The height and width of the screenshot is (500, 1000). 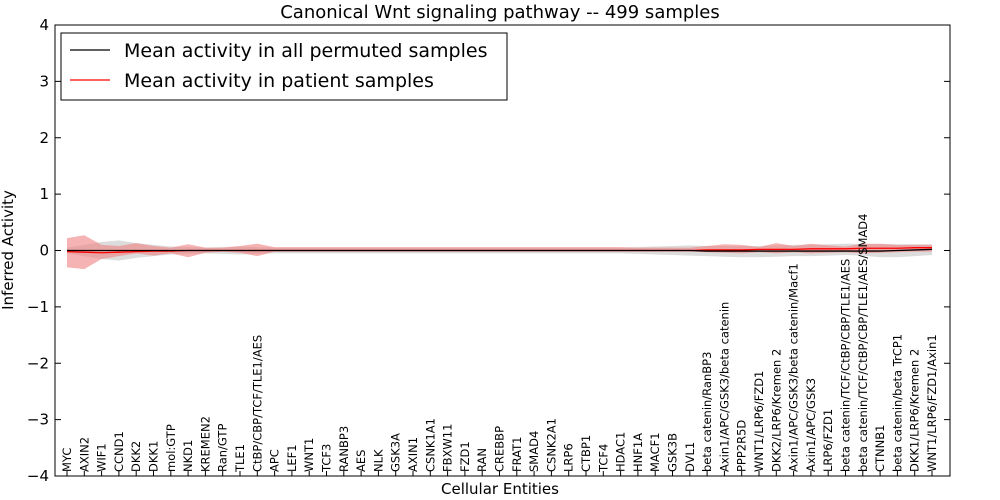 I want to click on x-category-label: GSK3A, so click(x=396, y=452).